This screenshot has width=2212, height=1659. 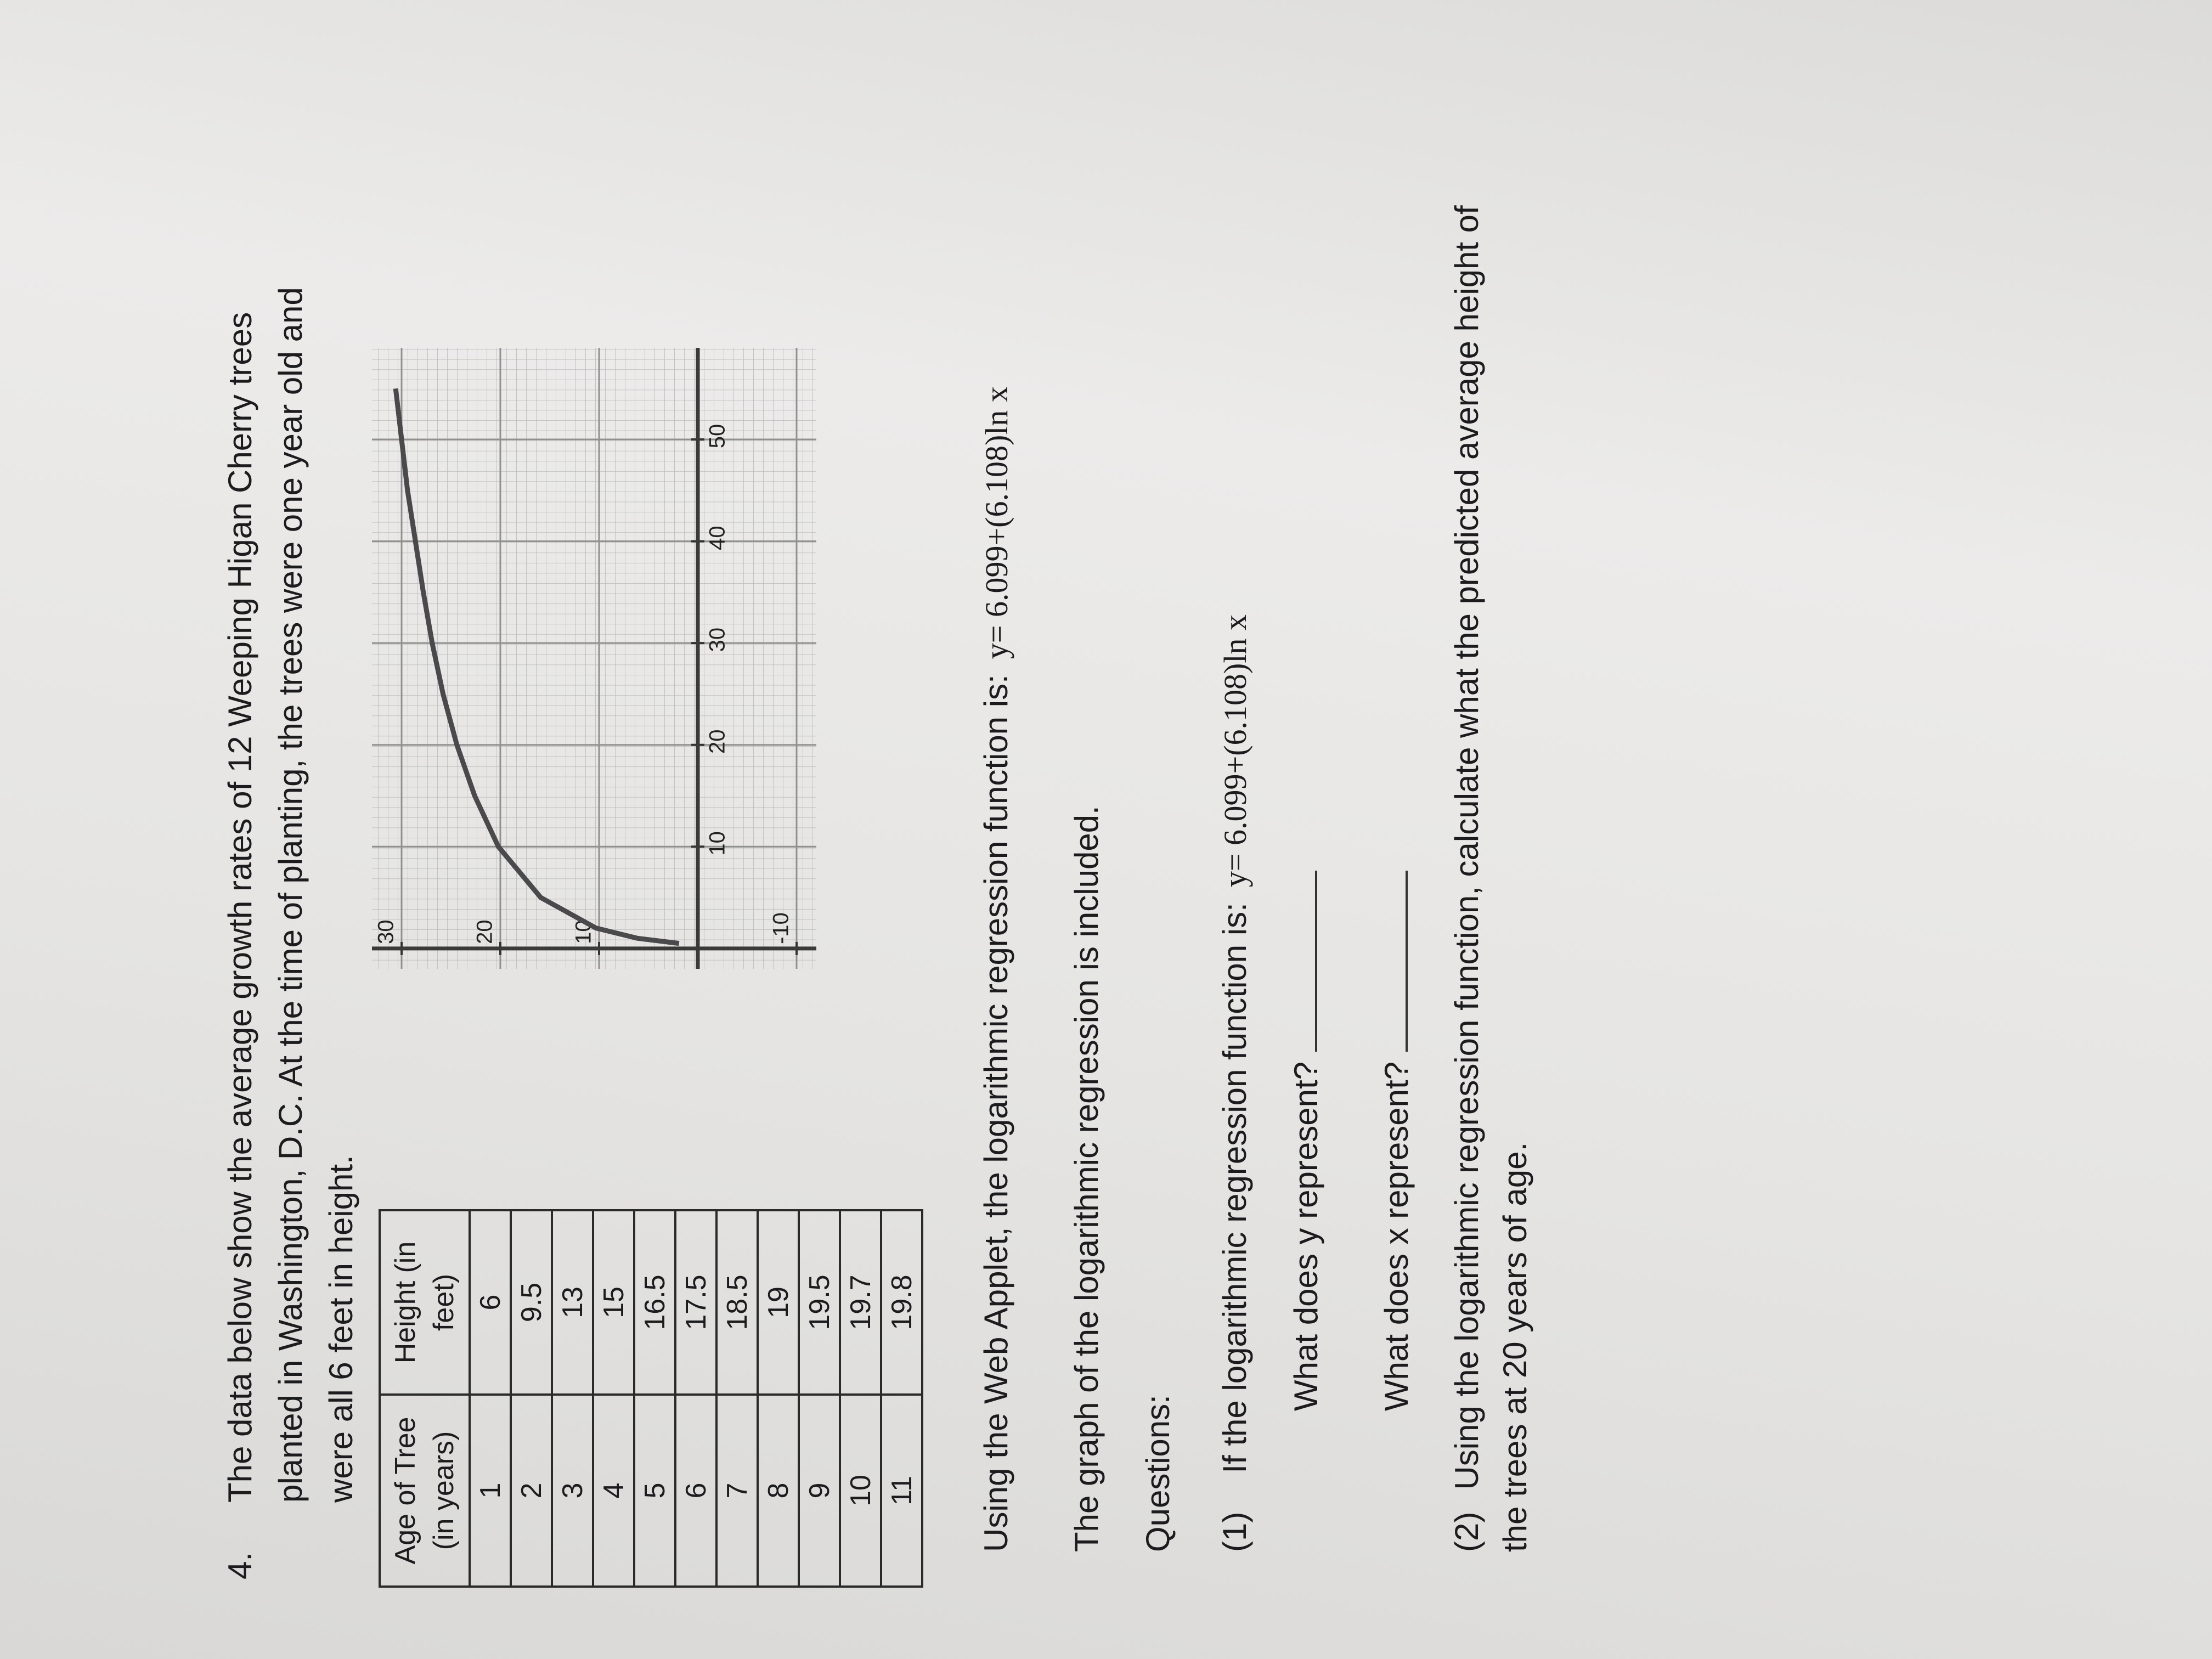 I want to click on table-cell: 18.5, so click(x=737, y=1303).